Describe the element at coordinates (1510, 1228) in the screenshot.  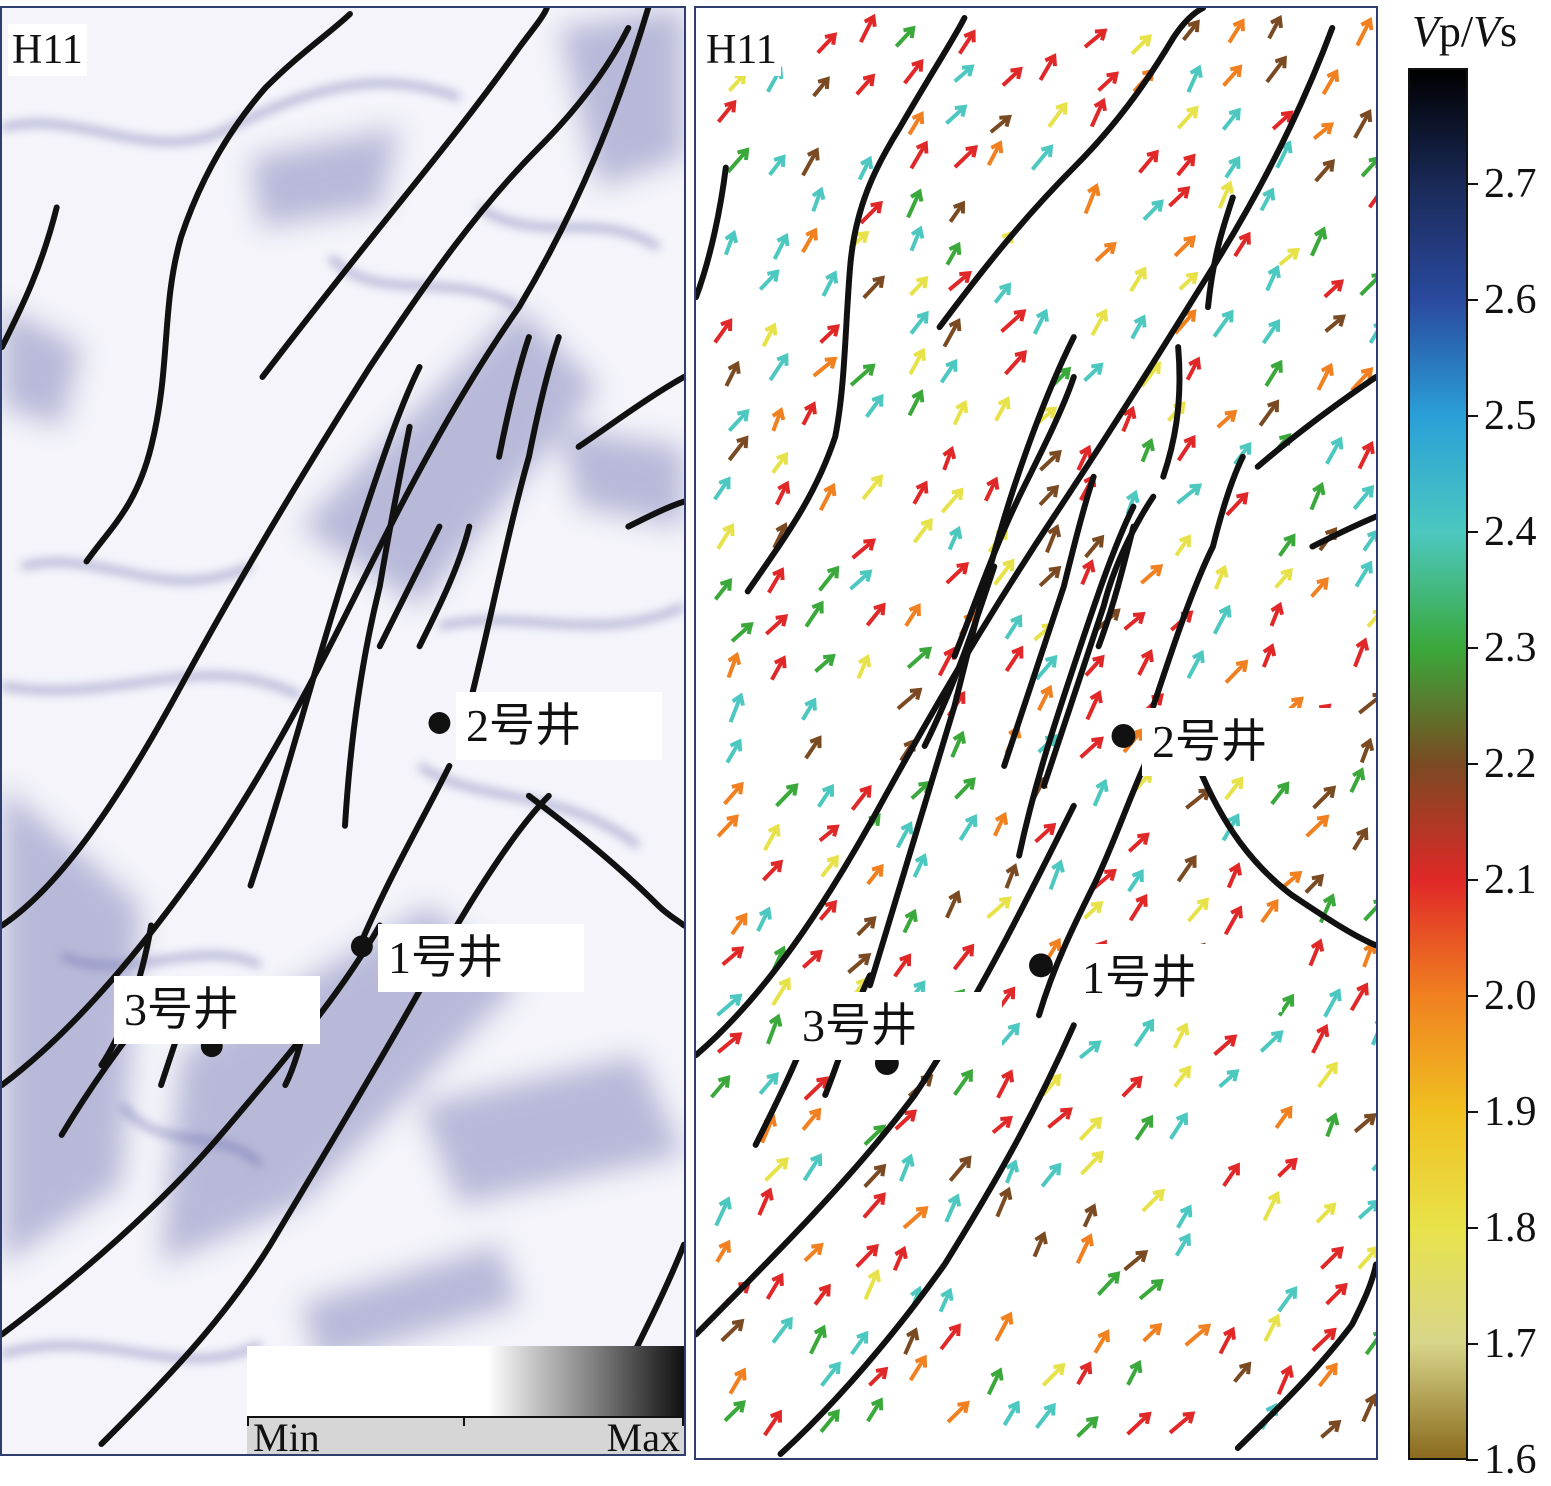
I see `colorbar-tick-label: 1.8` at that location.